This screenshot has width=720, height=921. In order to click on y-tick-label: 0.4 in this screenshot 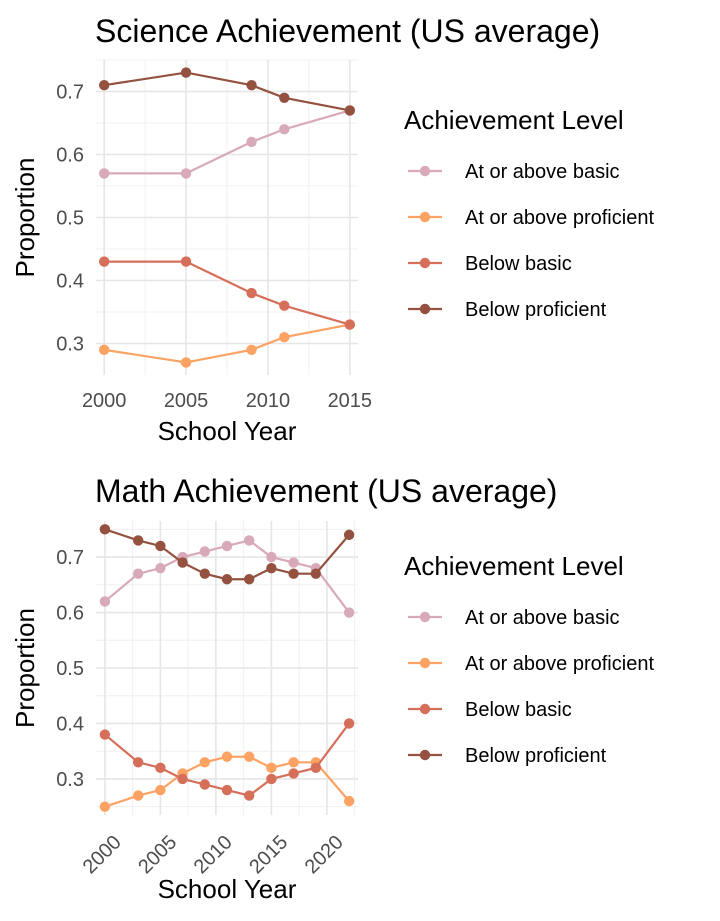, I will do `click(70, 724)`.